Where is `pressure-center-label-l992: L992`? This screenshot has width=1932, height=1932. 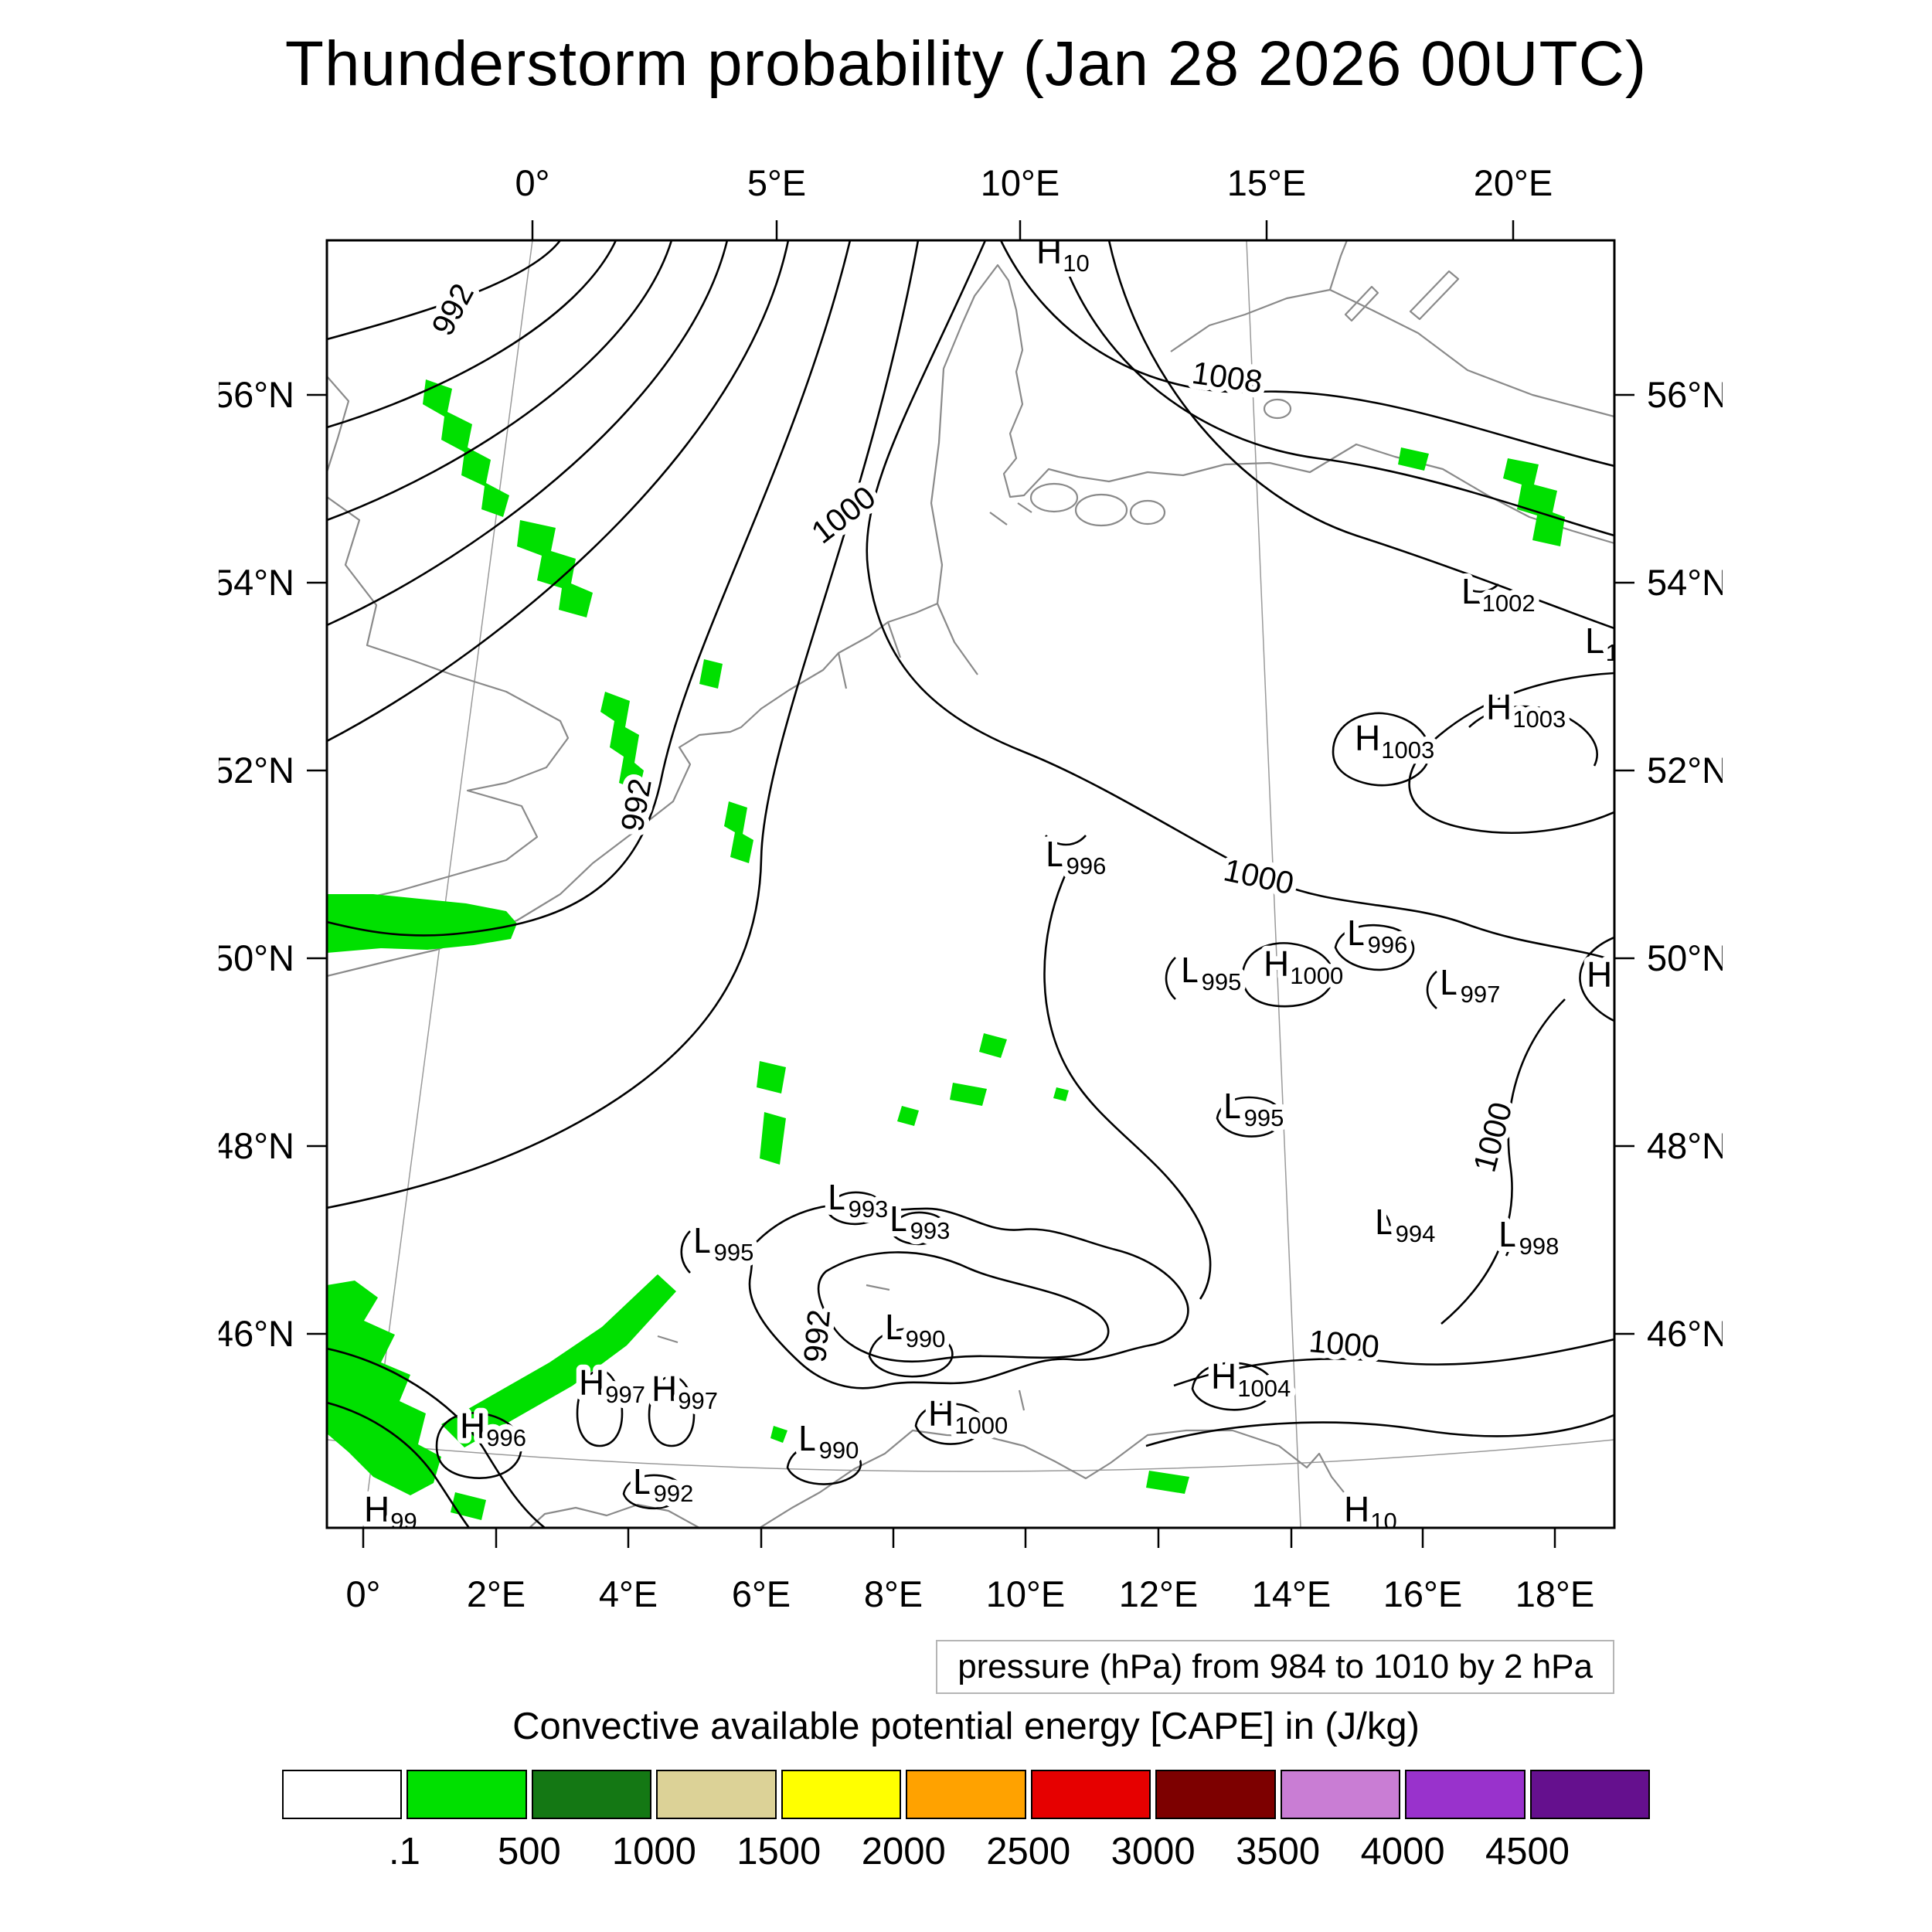 pressure-center-label-l992: L992 is located at coordinates (663, 1484).